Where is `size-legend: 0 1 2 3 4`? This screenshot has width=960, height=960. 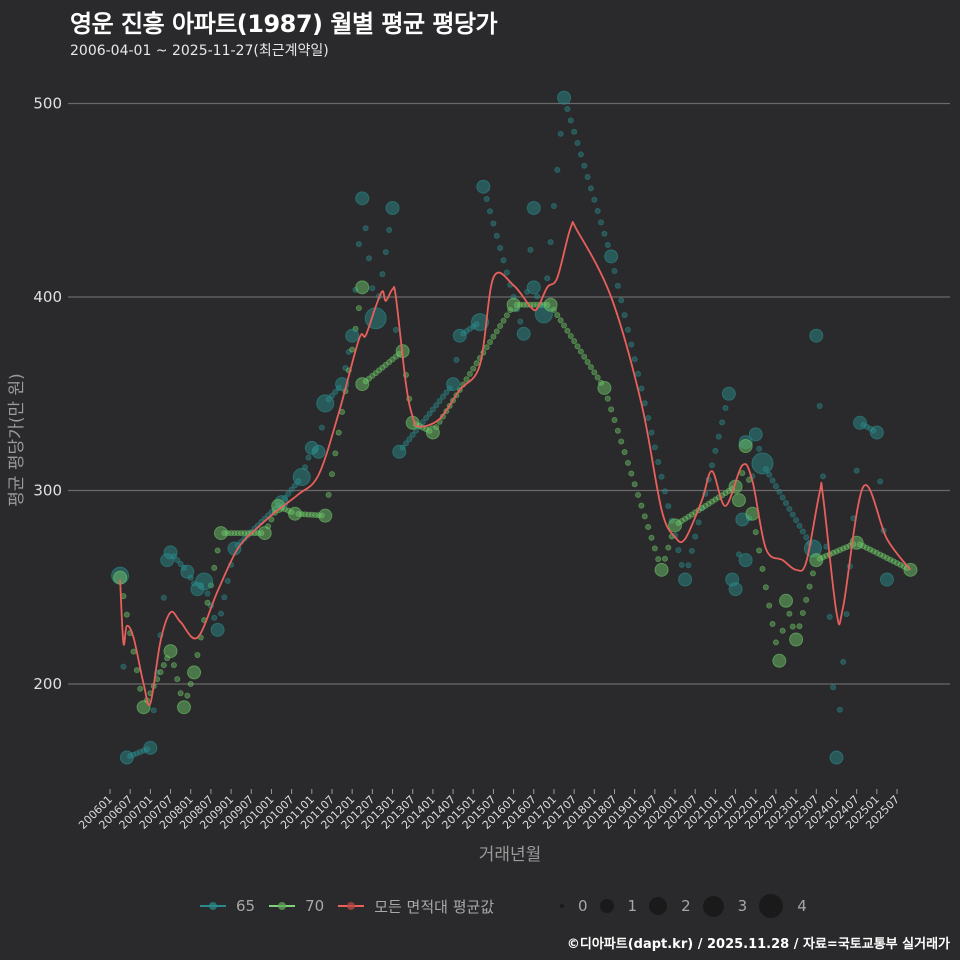
size-legend: 0 1 2 3 4 is located at coordinates (687, 906).